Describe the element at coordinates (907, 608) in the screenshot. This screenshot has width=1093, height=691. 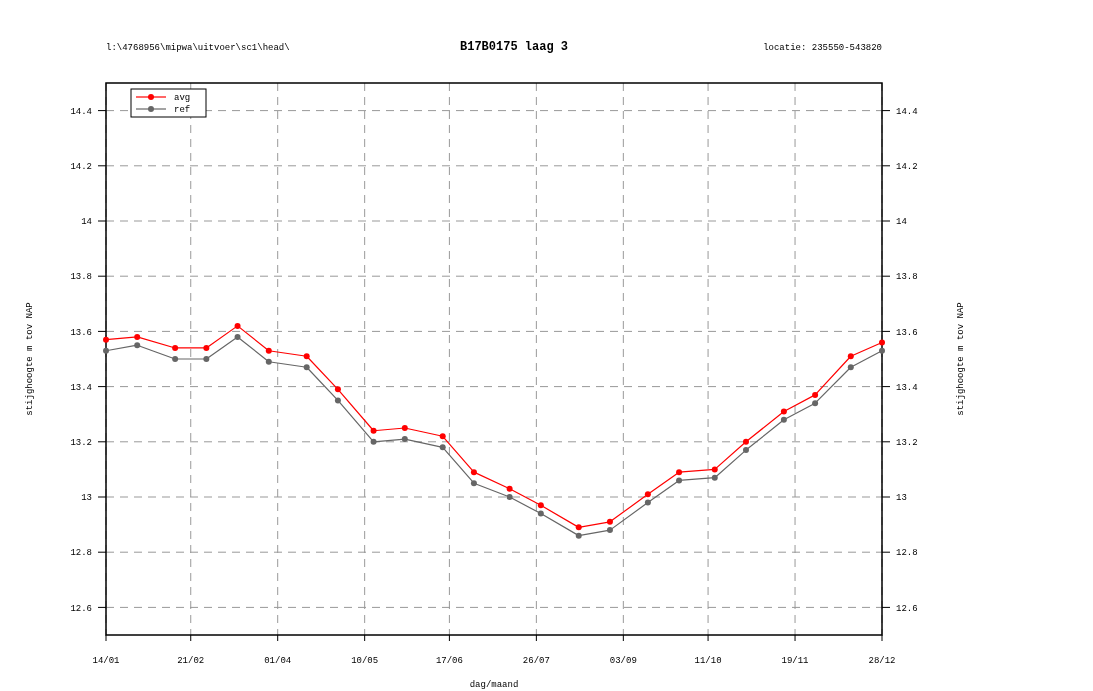
I see `y2-tick-label: 12.6` at that location.